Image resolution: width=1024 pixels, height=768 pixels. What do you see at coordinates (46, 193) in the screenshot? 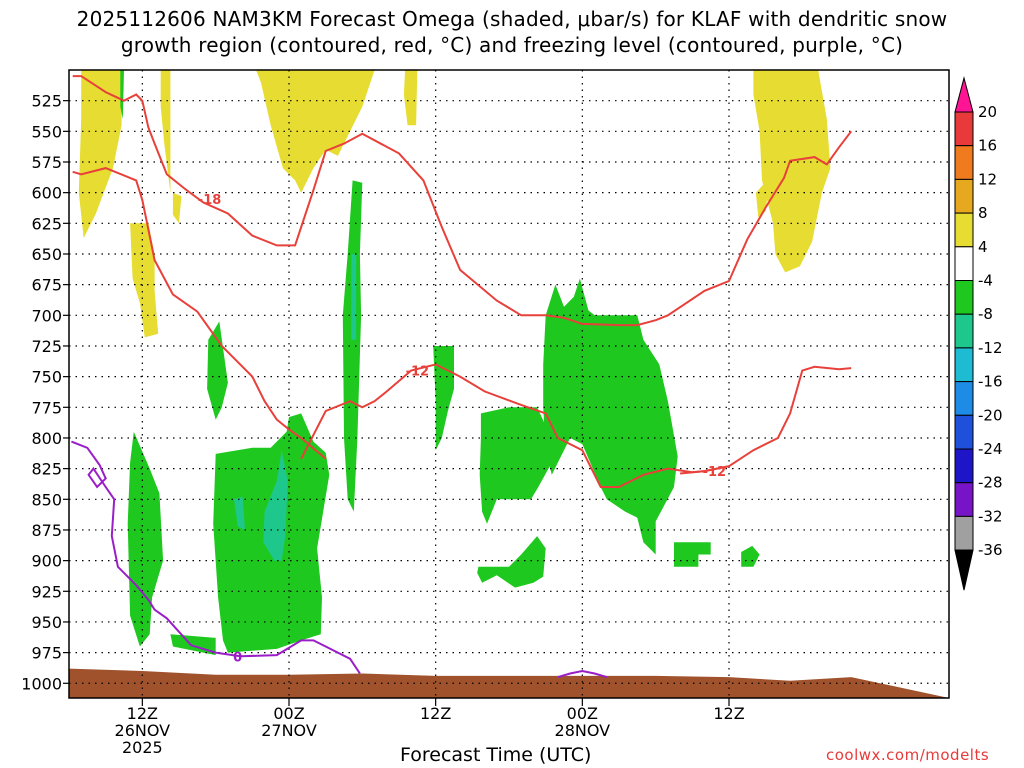
I see `y-tick-label-600: 600` at bounding box center [46, 193].